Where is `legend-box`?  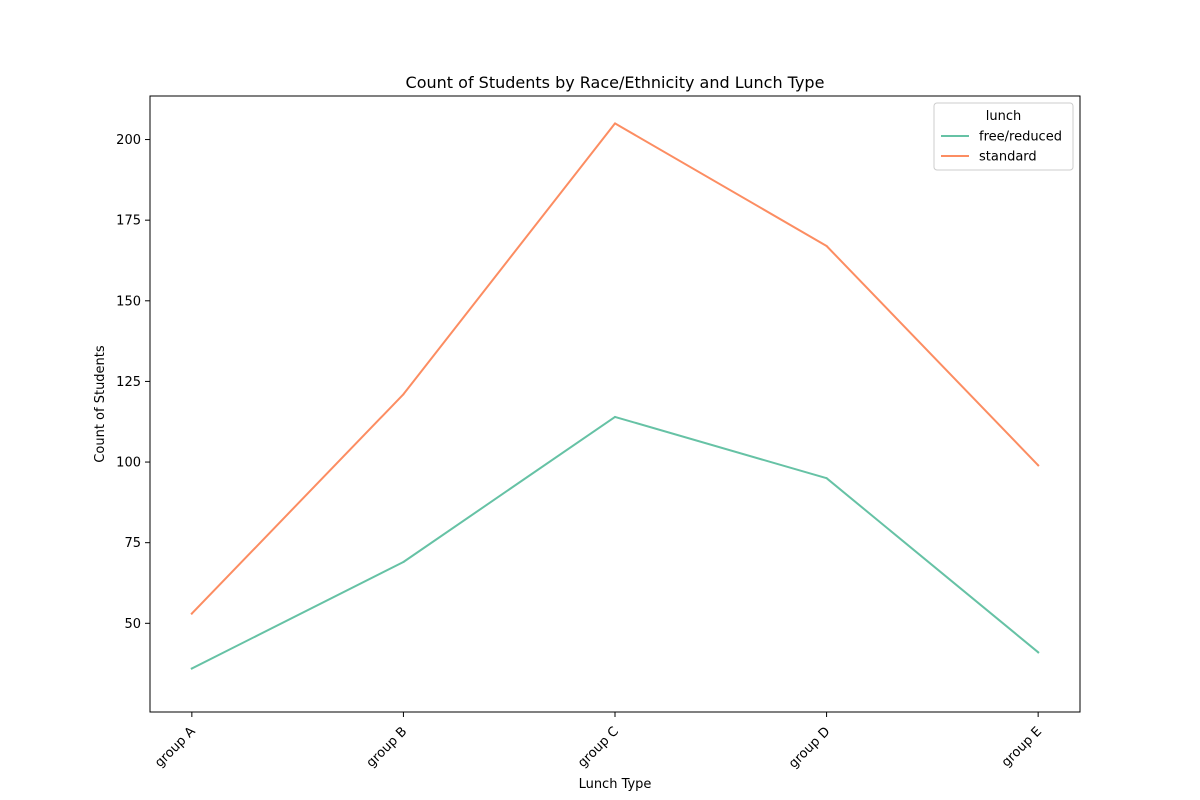
legend-box is located at coordinates (1003, 136).